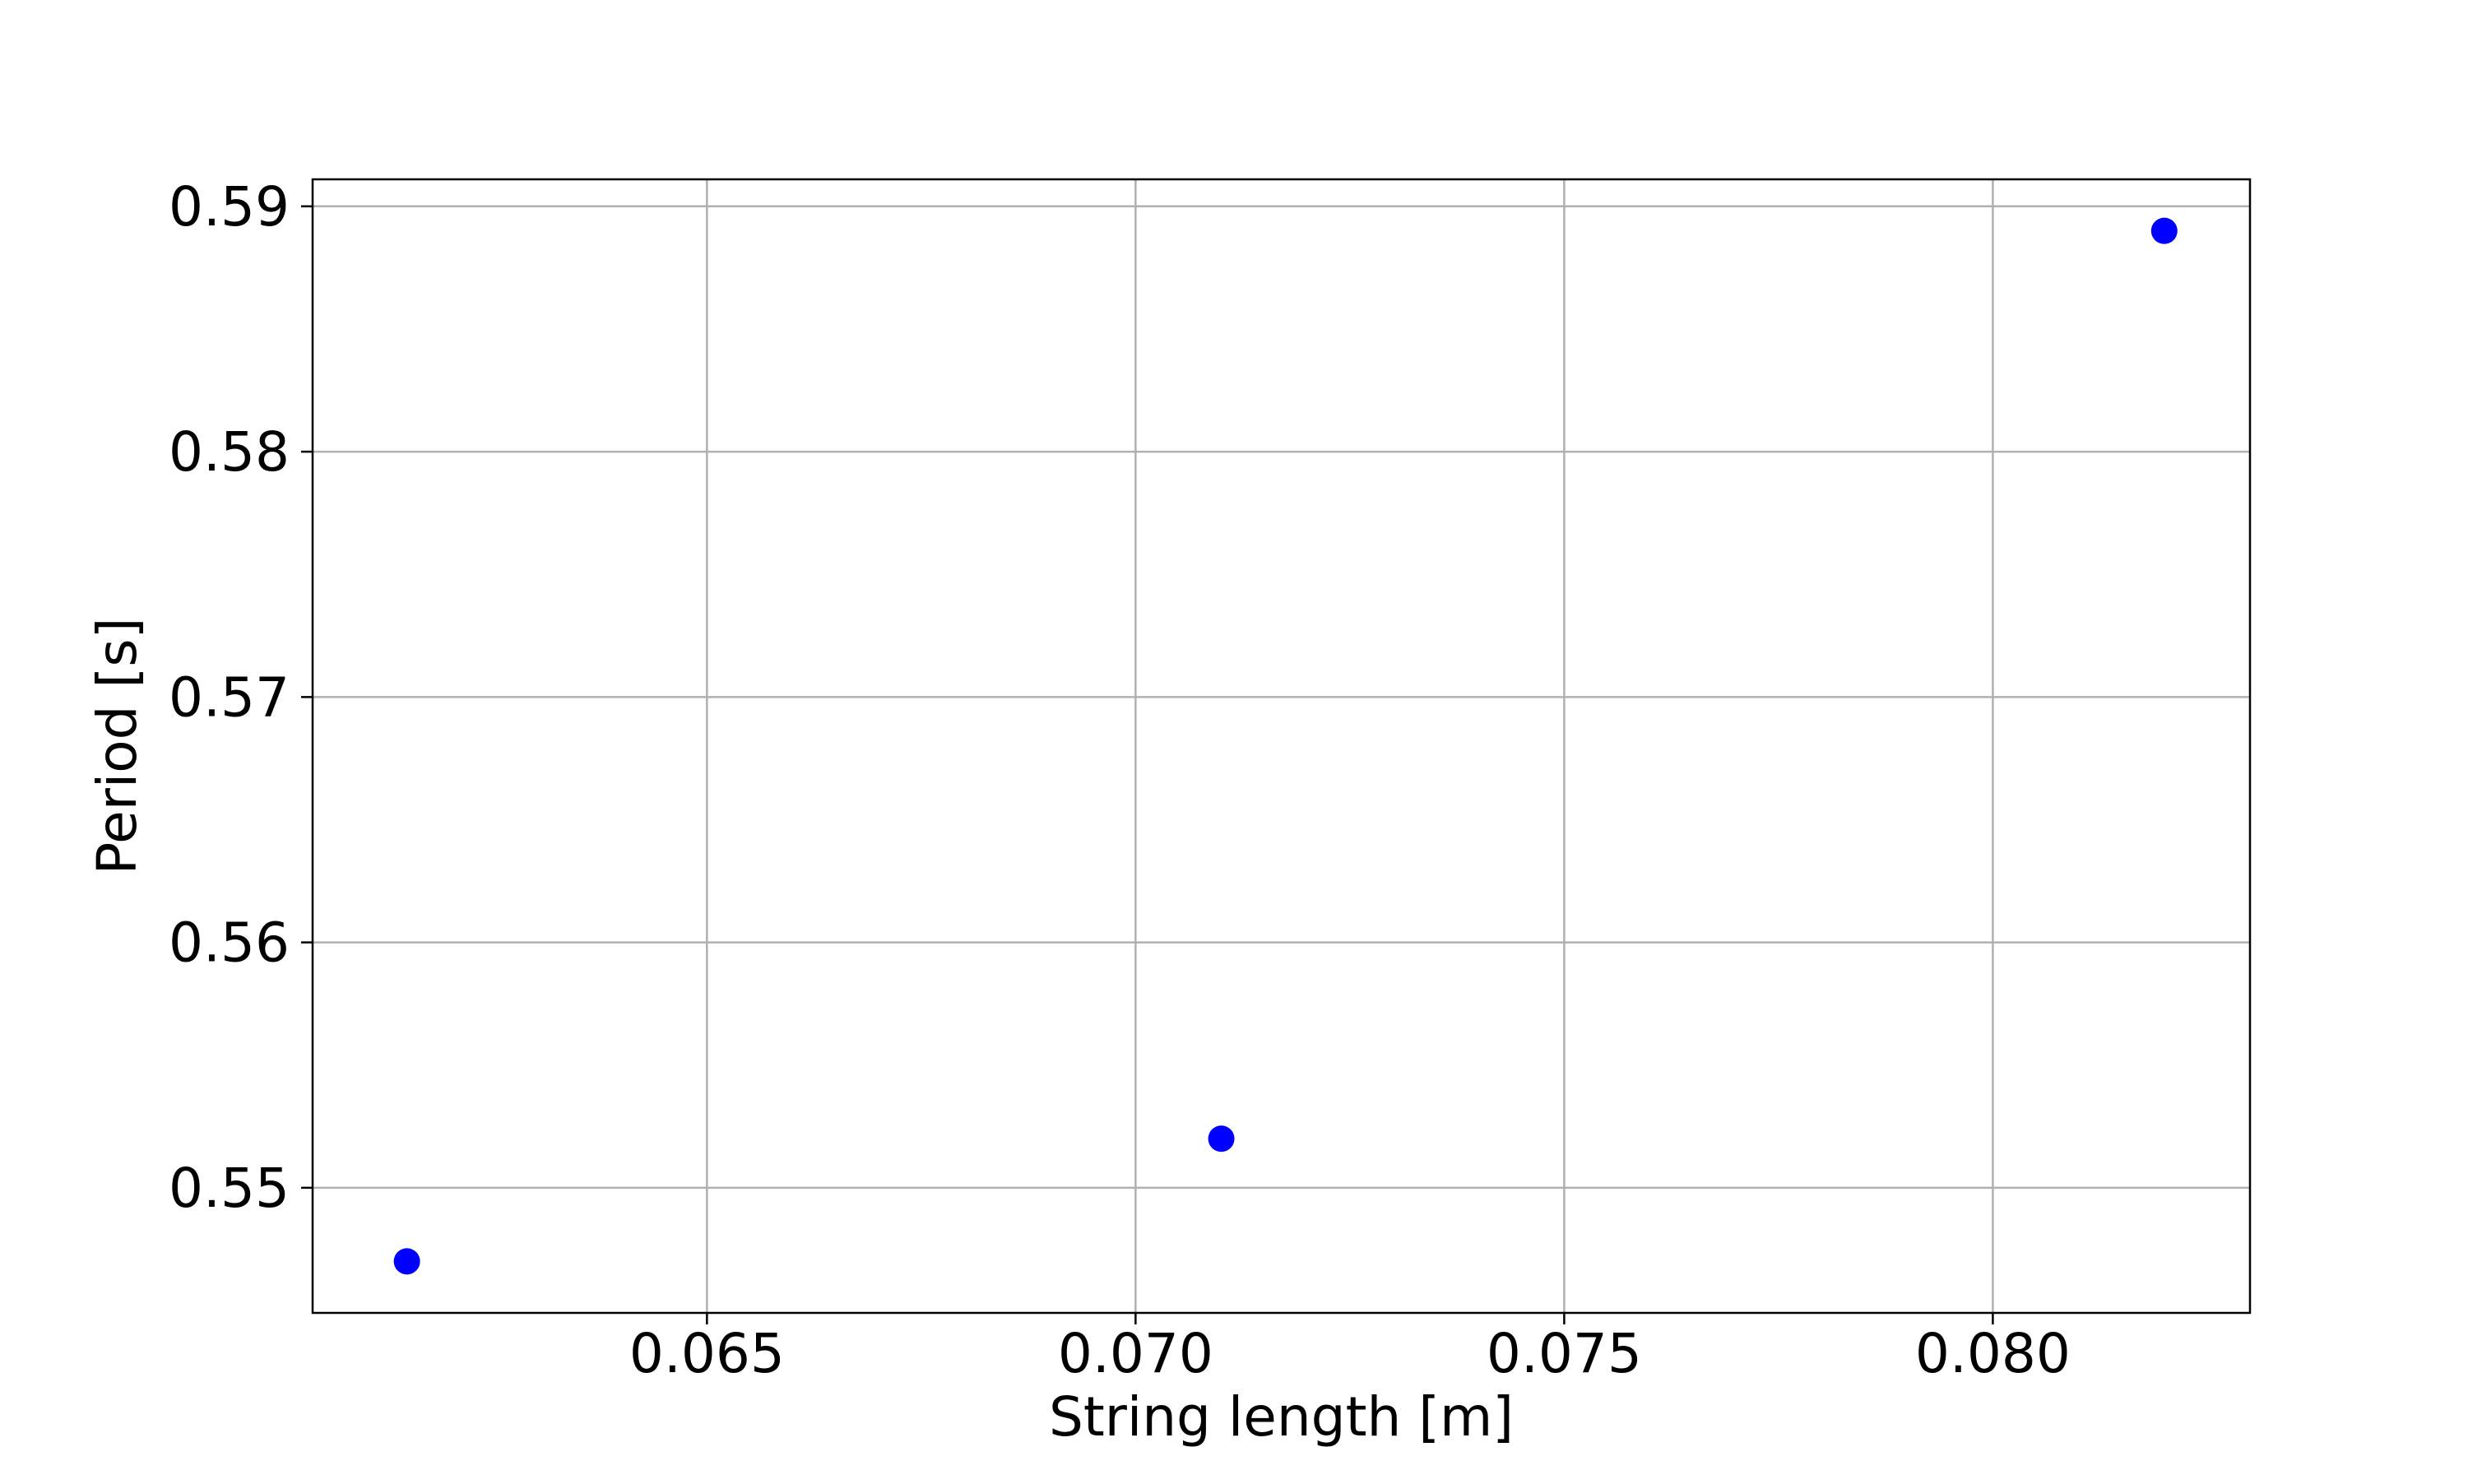 Image resolution: width=2468 pixels, height=1484 pixels. Describe the element at coordinates (1135, 1353) in the screenshot. I see `x-tick-label: 0.070` at that location.